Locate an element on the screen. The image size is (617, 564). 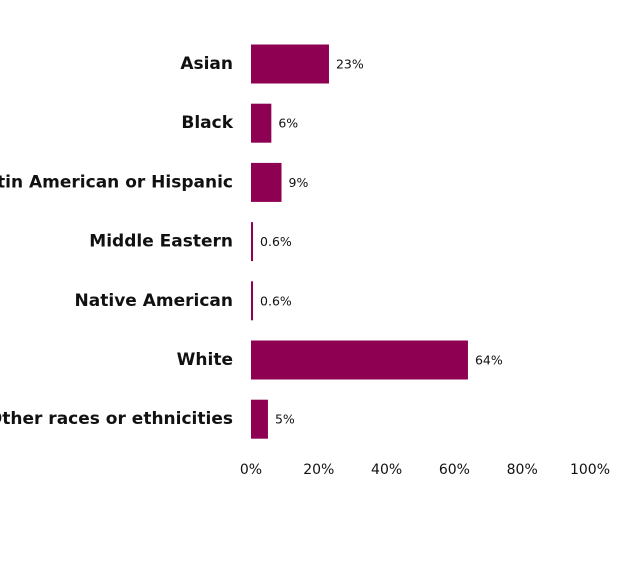
category-label-native-american: Native American is located at coordinates (154, 301).